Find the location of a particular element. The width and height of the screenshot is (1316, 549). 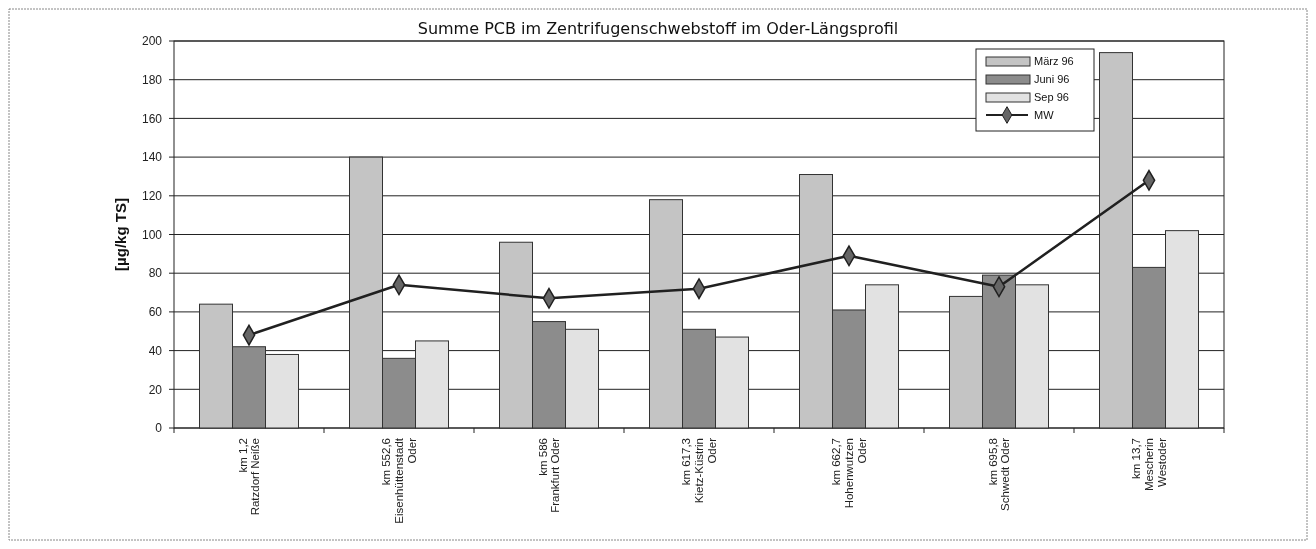

y-tick-label: 160 is located at coordinates (152, 118).